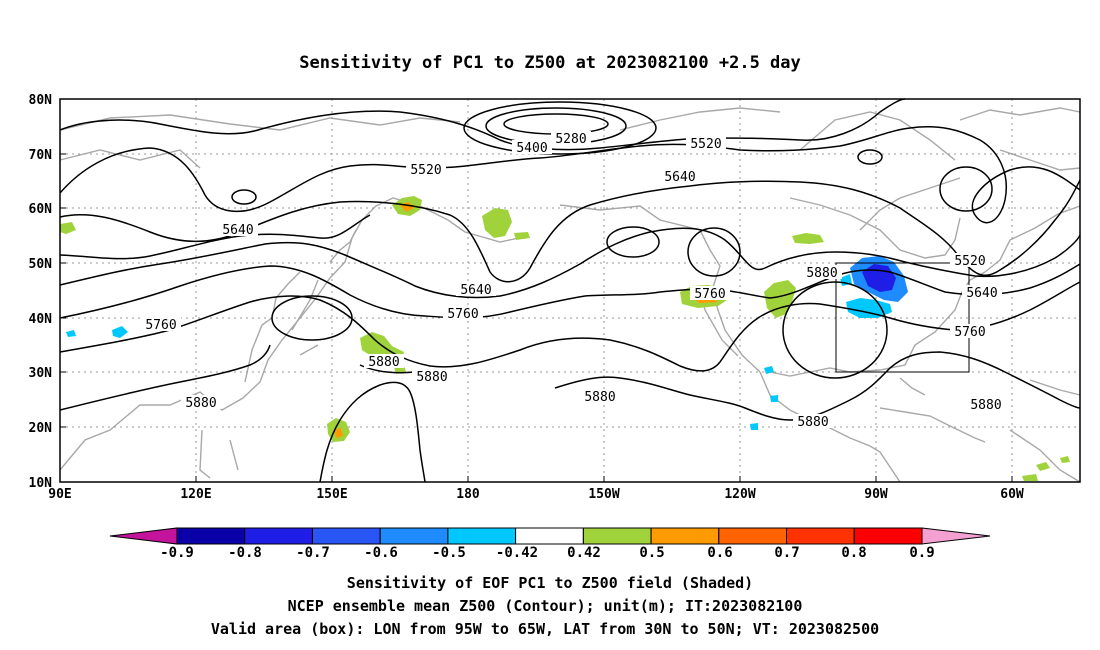  Describe the element at coordinates (59, 494) in the screenshot. I see `lon-label: 90E` at that location.